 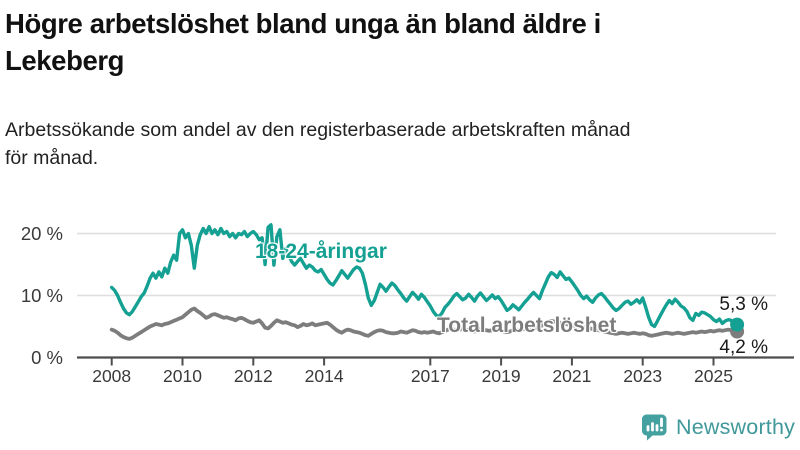 What do you see at coordinates (182, 376) in the screenshot?
I see `x-tick-label-2010: 2010` at bounding box center [182, 376].